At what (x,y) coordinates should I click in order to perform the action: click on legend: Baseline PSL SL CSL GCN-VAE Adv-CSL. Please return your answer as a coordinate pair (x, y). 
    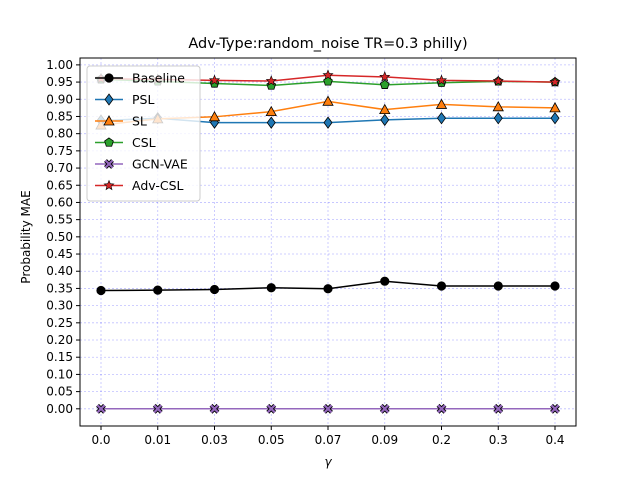
    Looking at the image, I should click on (143, 133).